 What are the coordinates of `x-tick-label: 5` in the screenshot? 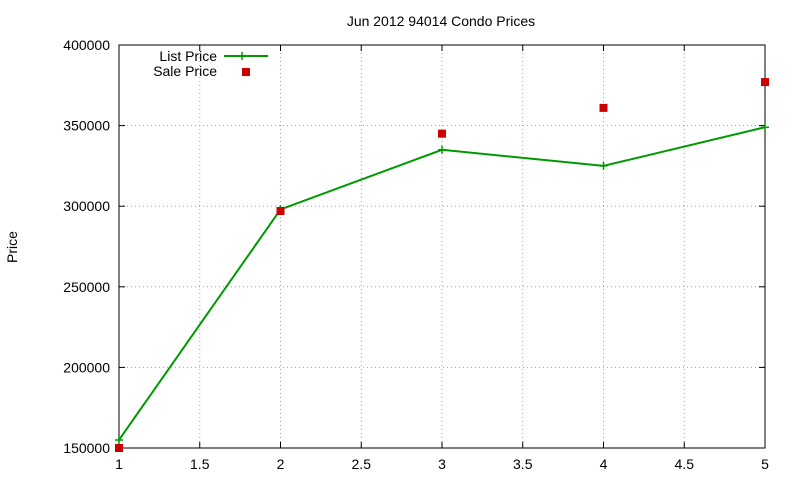 It's located at (765, 464).